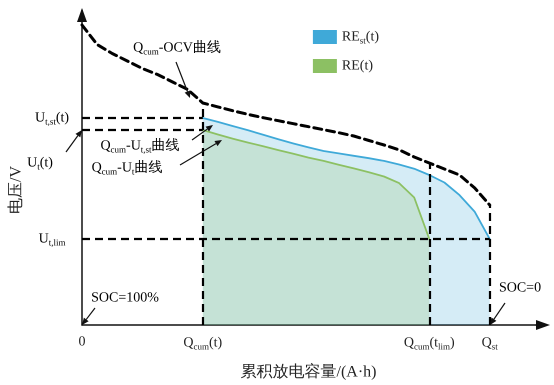  What do you see at coordinates (82, 342) in the screenshot?
I see `x-tick-label: 0` at bounding box center [82, 342].